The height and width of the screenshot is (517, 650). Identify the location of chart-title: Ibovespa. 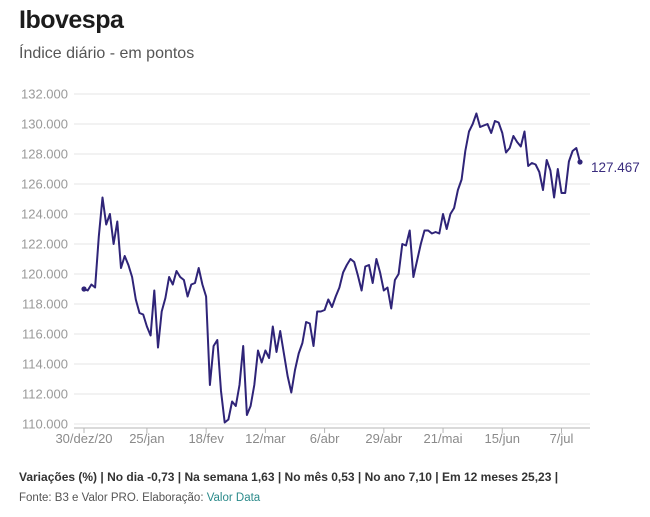
(71, 20).